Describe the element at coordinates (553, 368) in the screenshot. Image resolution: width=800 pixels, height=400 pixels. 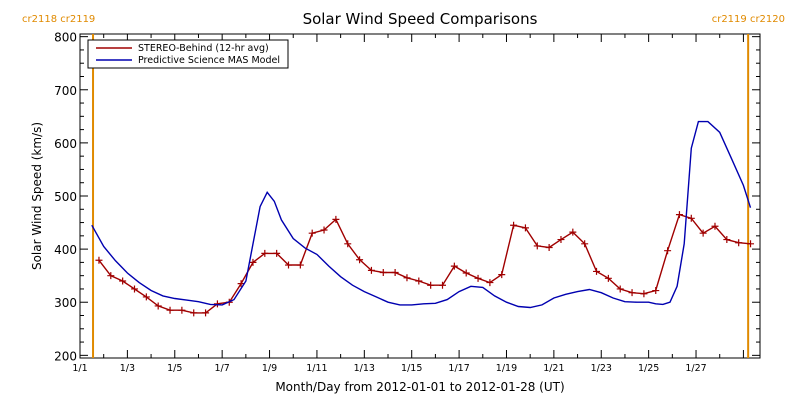
I see `x-tick-label: 1/21` at that location.